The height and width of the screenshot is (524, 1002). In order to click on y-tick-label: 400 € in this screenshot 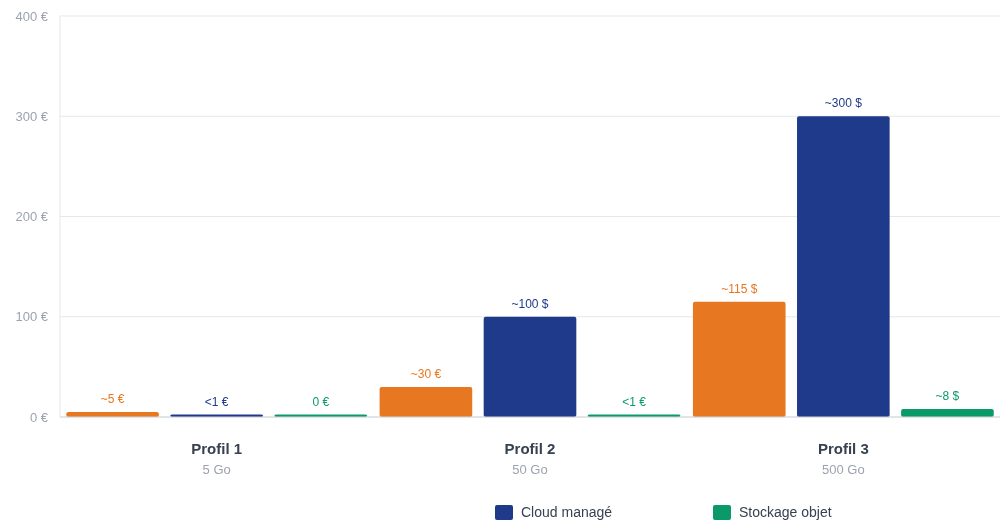, I will do `click(32, 16)`.